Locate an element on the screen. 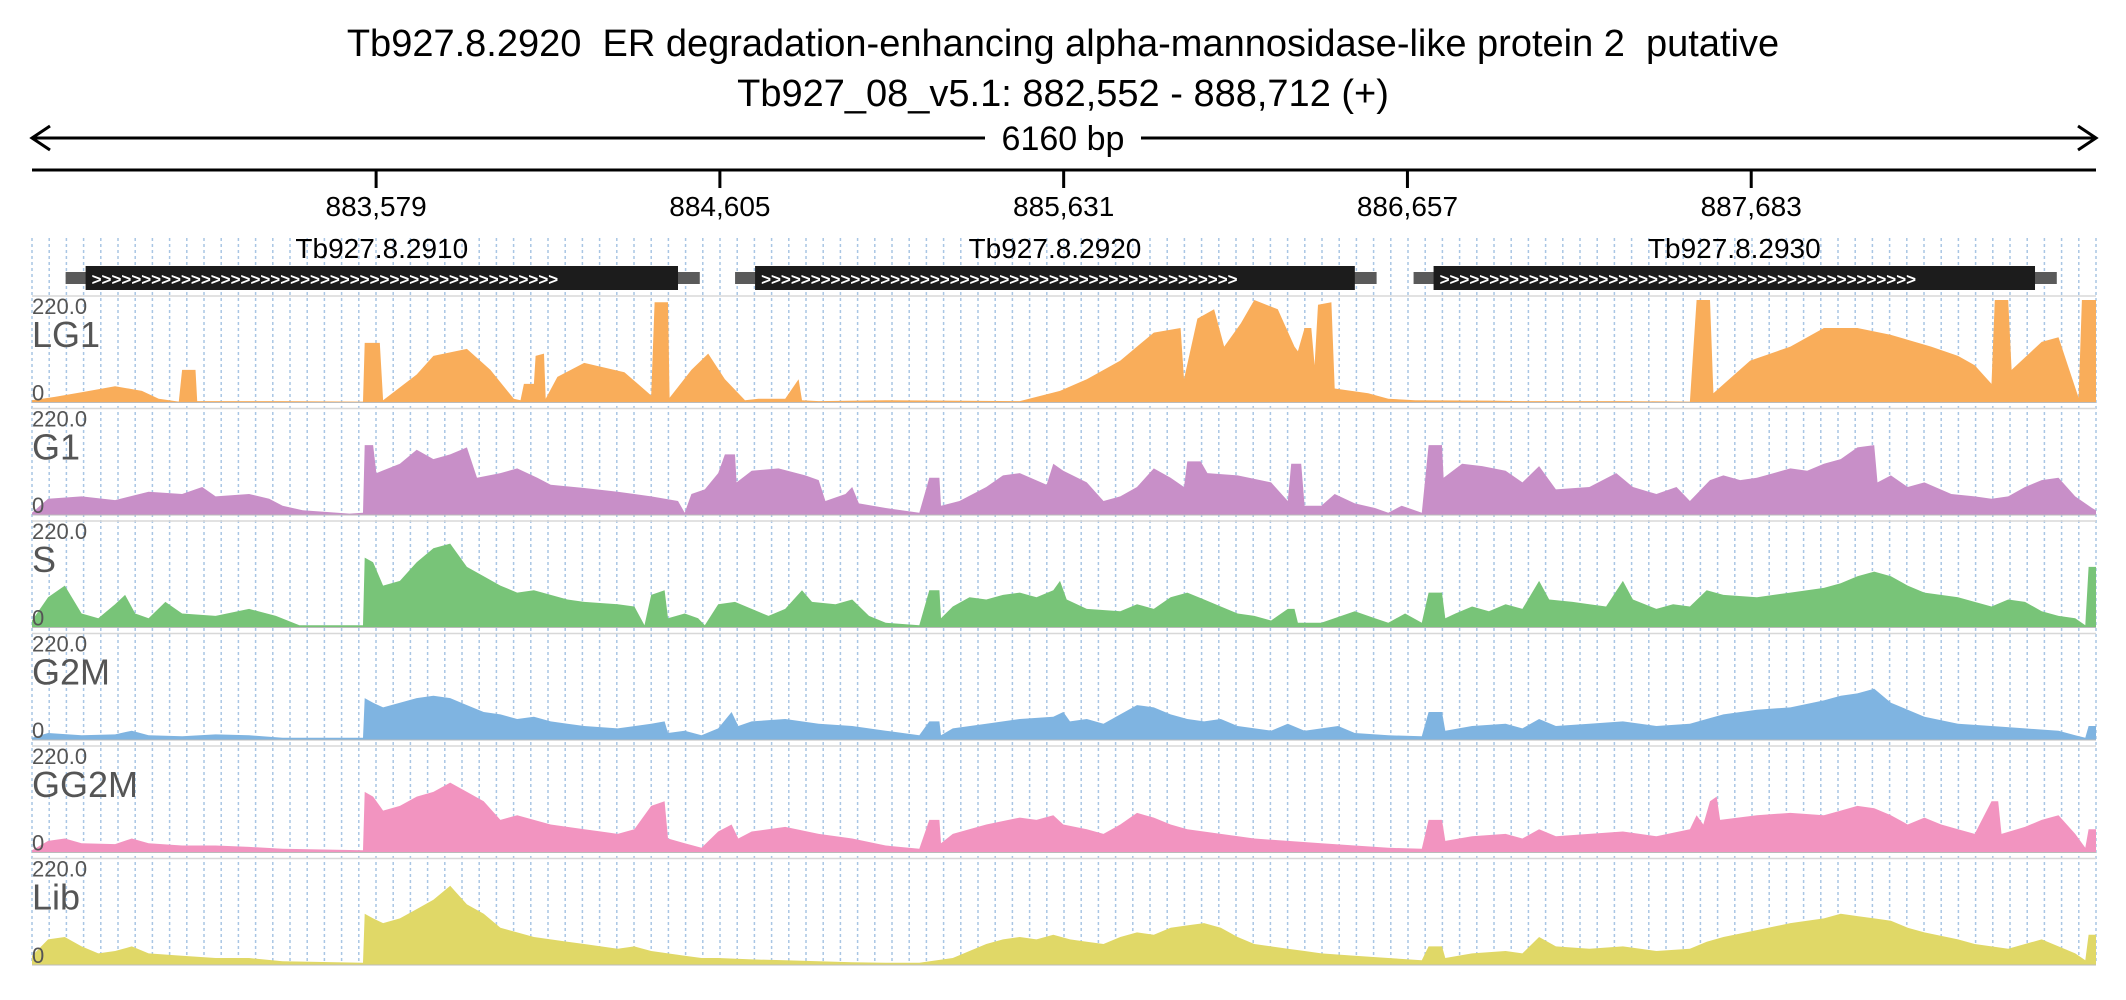 This screenshot has height=1000, width=2126. ruler-tick-label: 884,605 is located at coordinates (719, 206).